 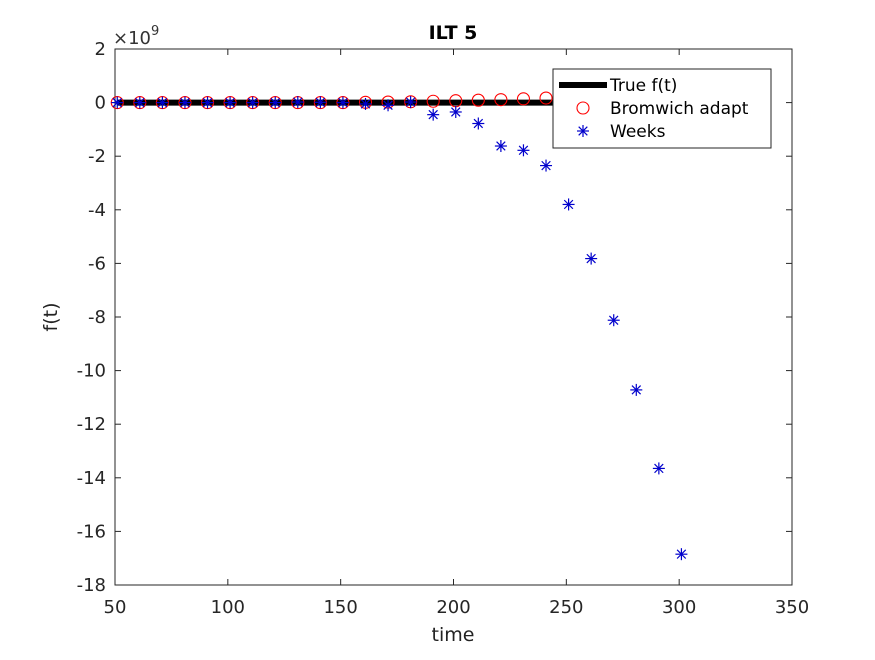 What do you see at coordinates (679, 109) in the screenshot?
I see `legend-label: Bromwich adapt` at bounding box center [679, 109].